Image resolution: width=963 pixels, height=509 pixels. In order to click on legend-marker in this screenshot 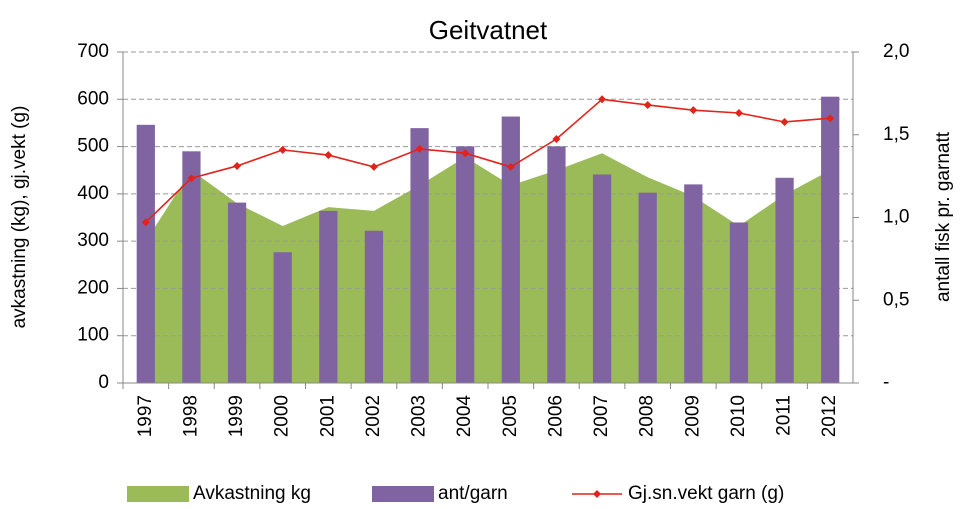, I will do `click(597, 494)`.